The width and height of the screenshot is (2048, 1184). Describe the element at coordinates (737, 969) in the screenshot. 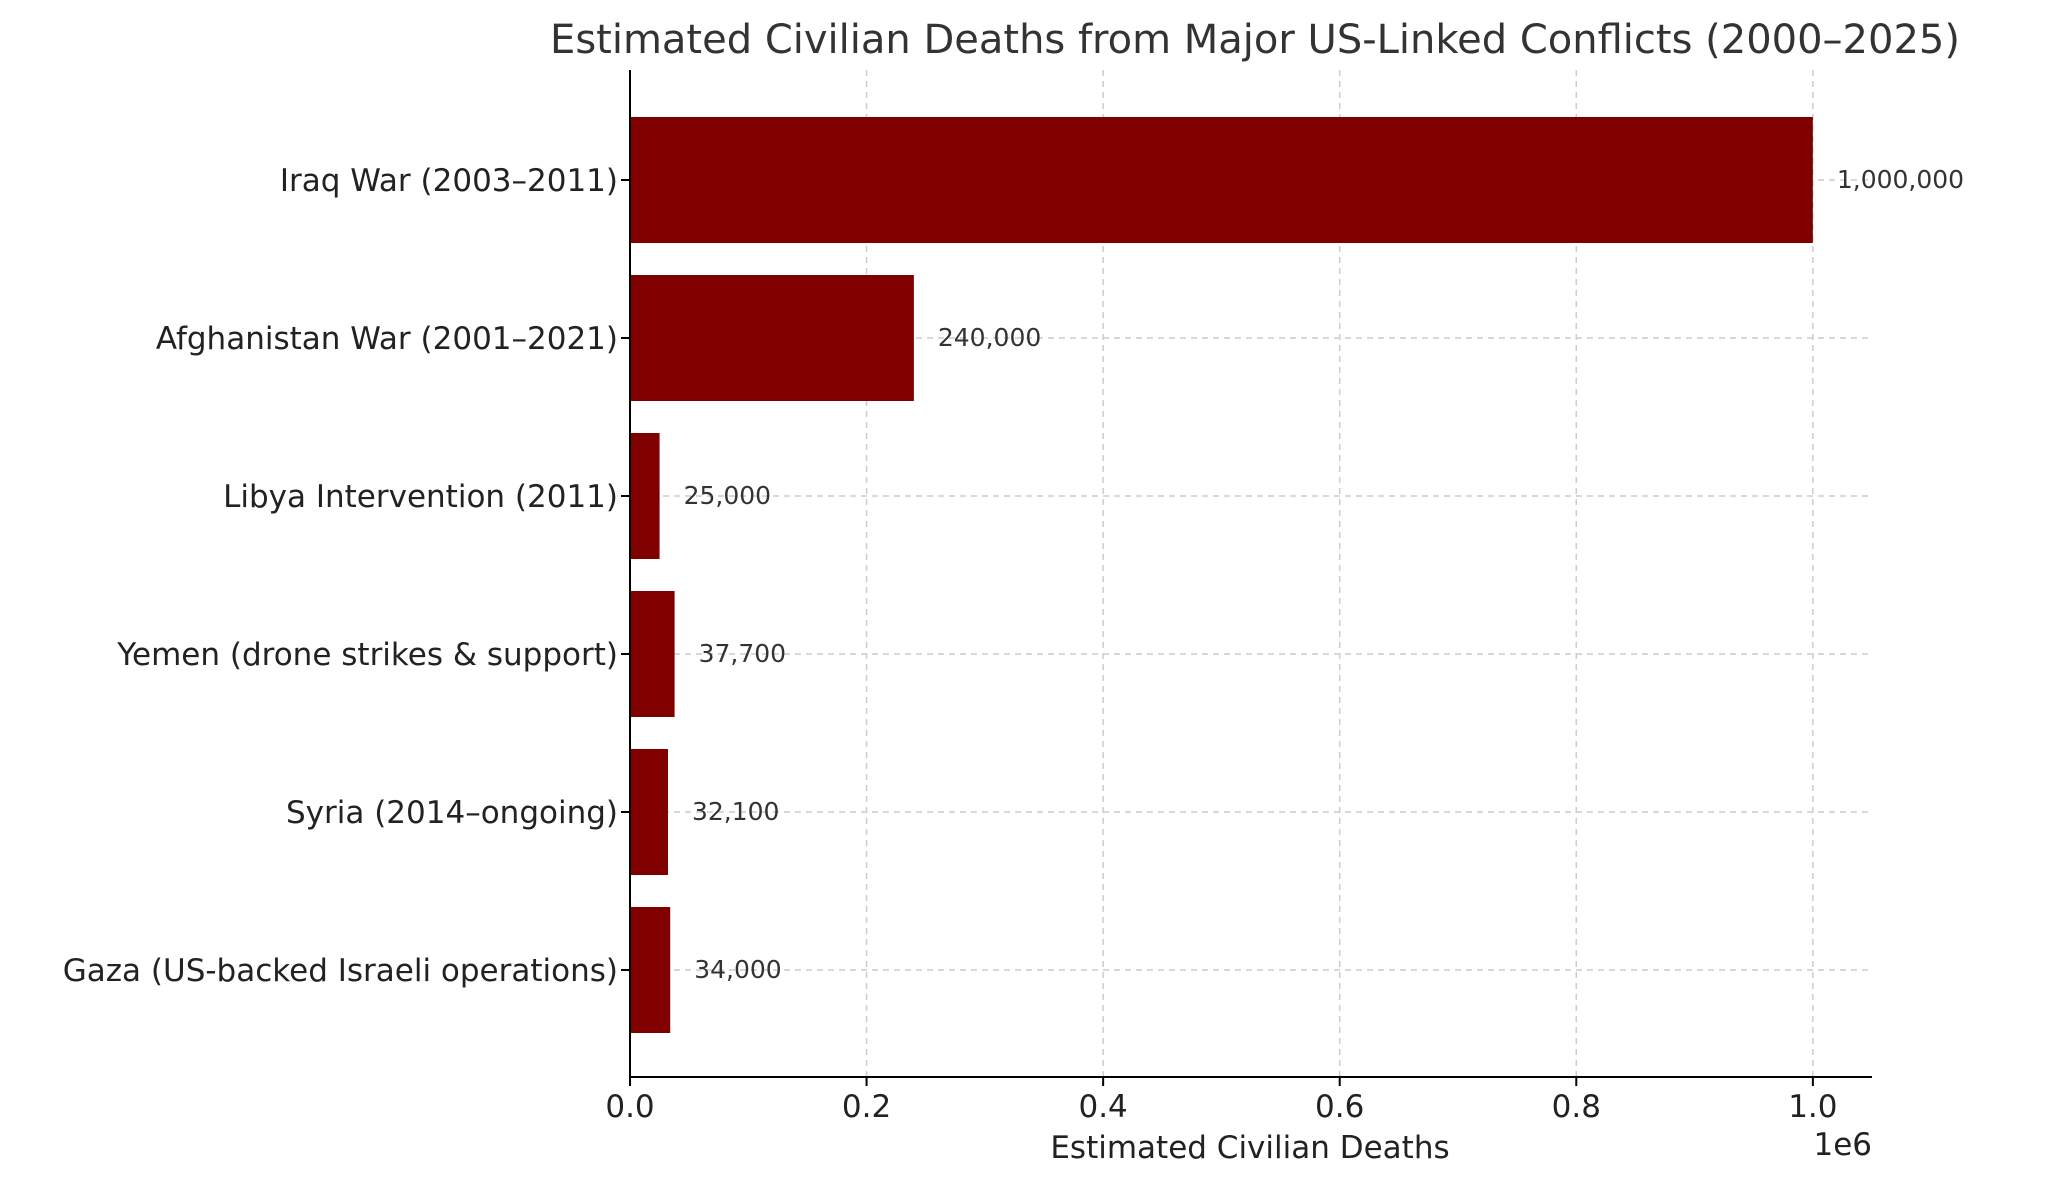

I see `bar-value-label: 34,000` at that location.